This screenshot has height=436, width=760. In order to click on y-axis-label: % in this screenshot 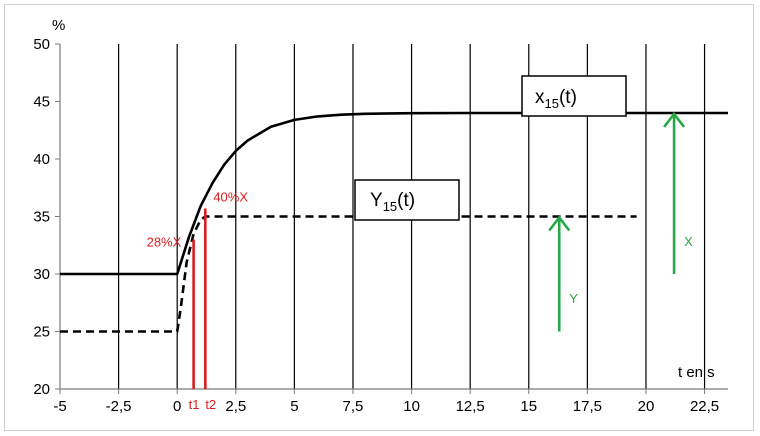, I will do `click(58, 25)`.